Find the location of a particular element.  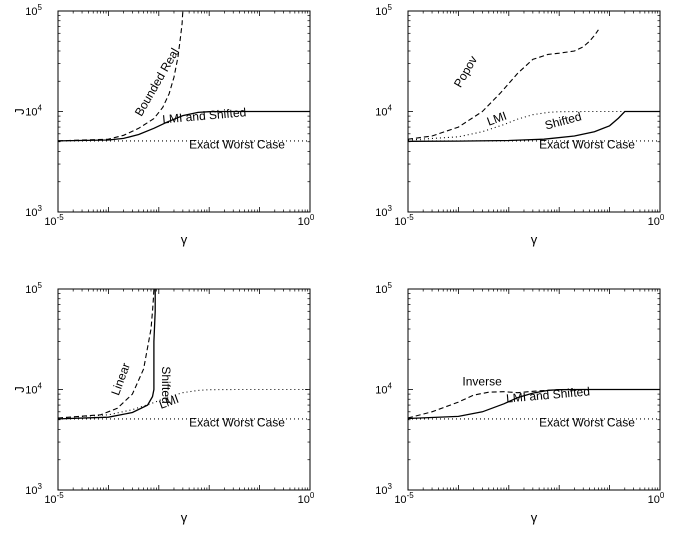

annotation-inverse: Inverse is located at coordinates (482, 381).